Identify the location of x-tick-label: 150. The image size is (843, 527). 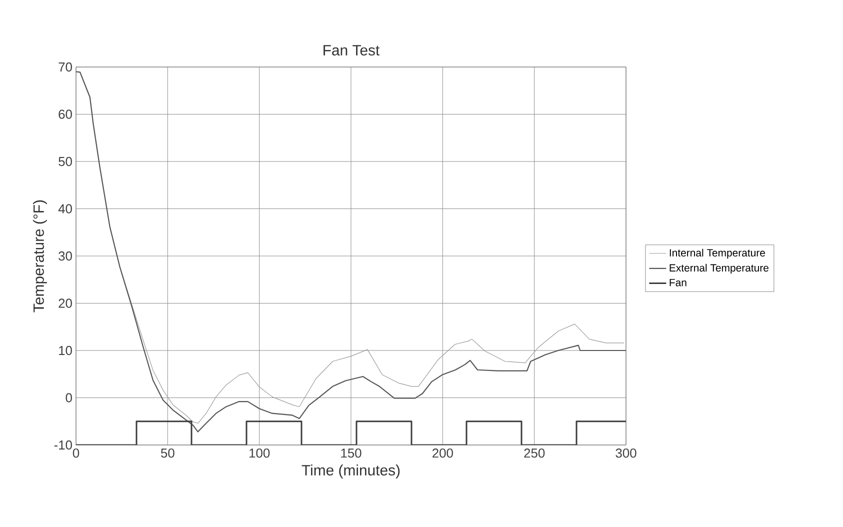
(351, 453).